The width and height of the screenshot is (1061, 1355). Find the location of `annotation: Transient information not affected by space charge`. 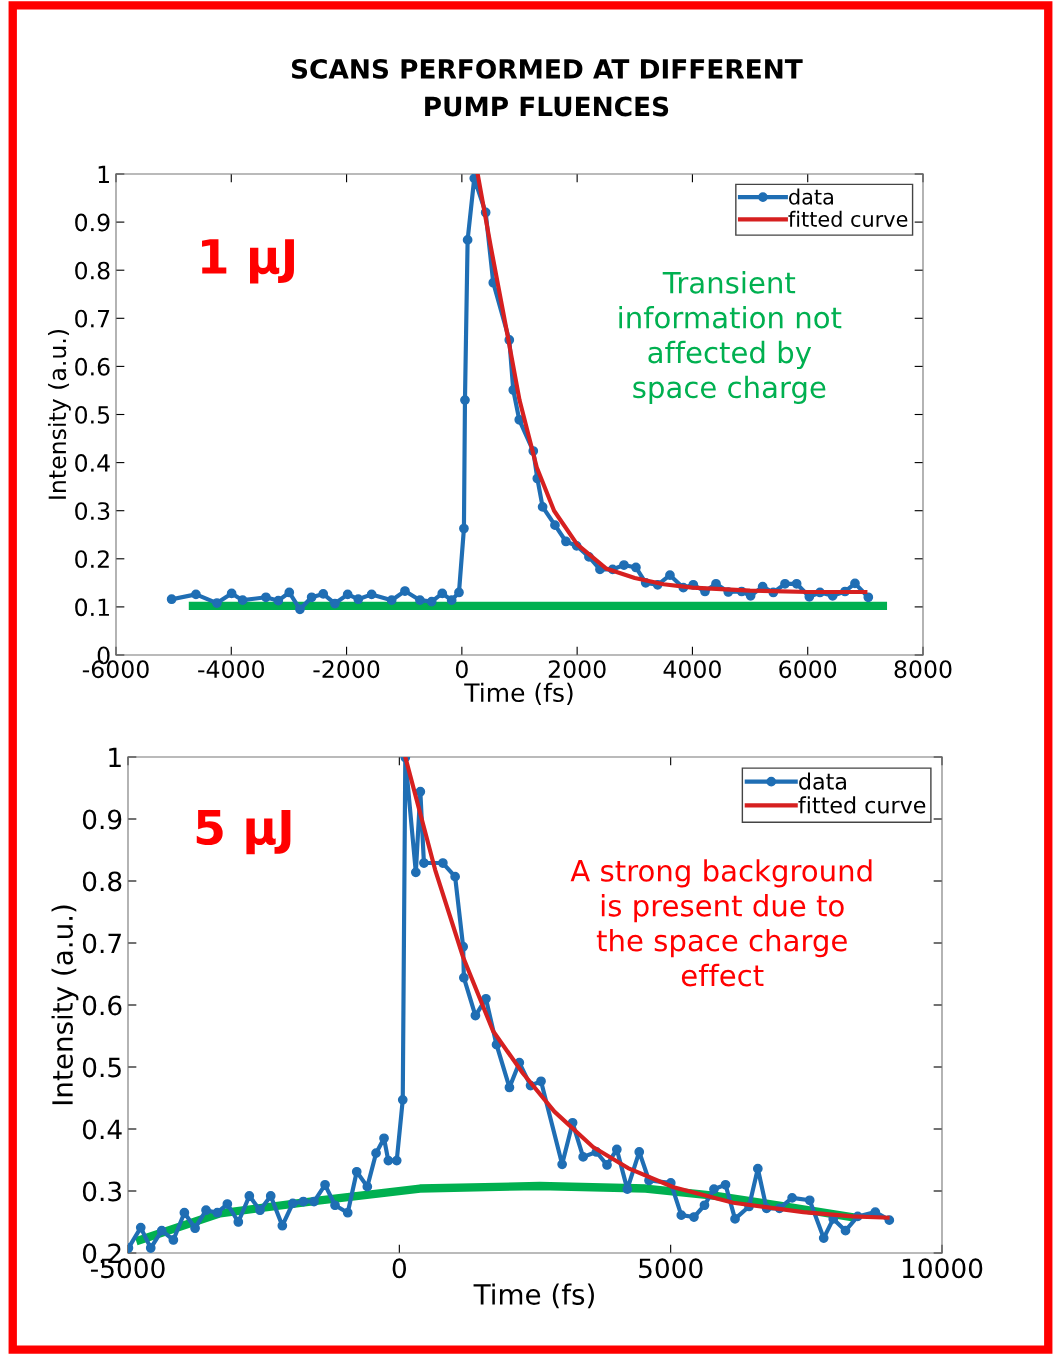

annotation: Transient information not affected by space charge is located at coordinates (730, 337).